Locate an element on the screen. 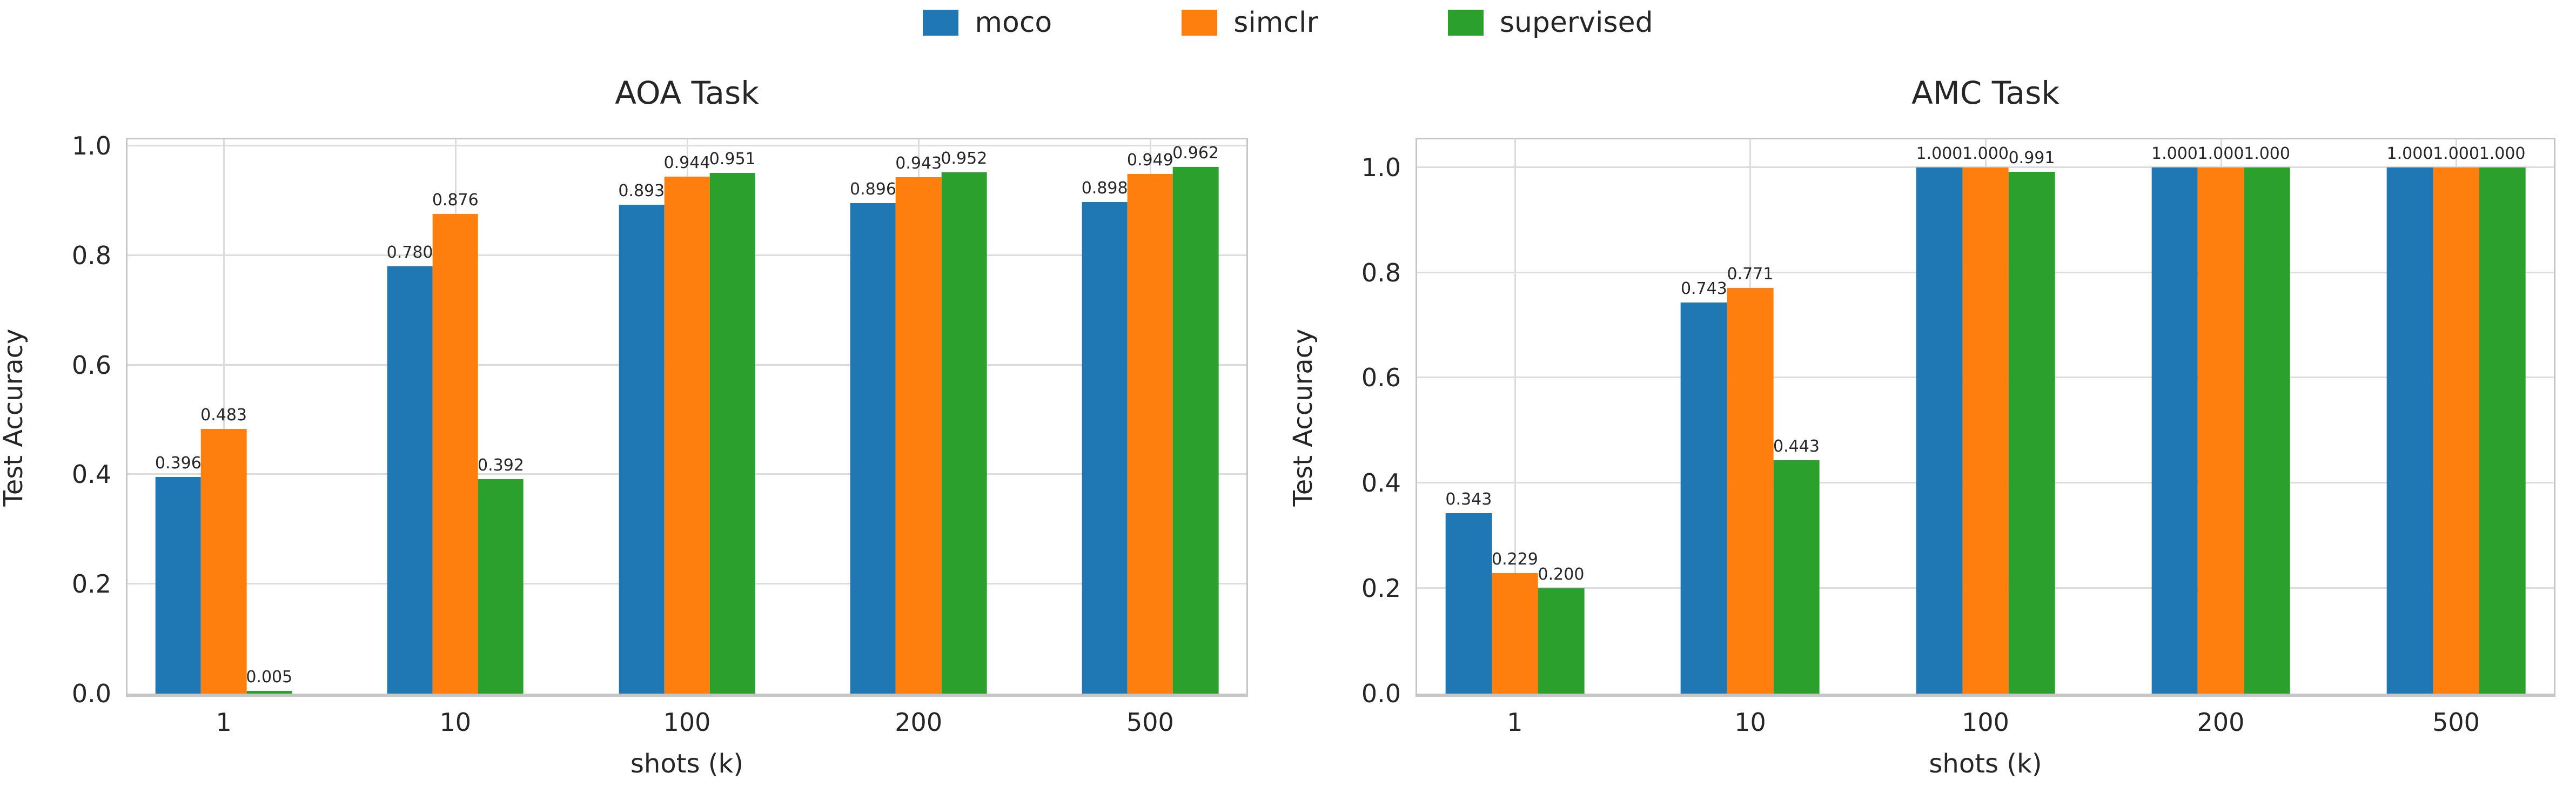  legend-swatch-simclr is located at coordinates (1200, 23).